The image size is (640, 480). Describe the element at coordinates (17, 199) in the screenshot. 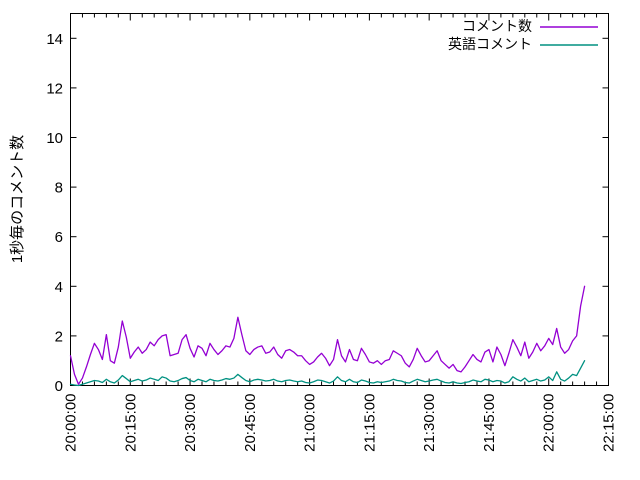

I see `y-axis-title: 1秒毎のコメント数` at that location.